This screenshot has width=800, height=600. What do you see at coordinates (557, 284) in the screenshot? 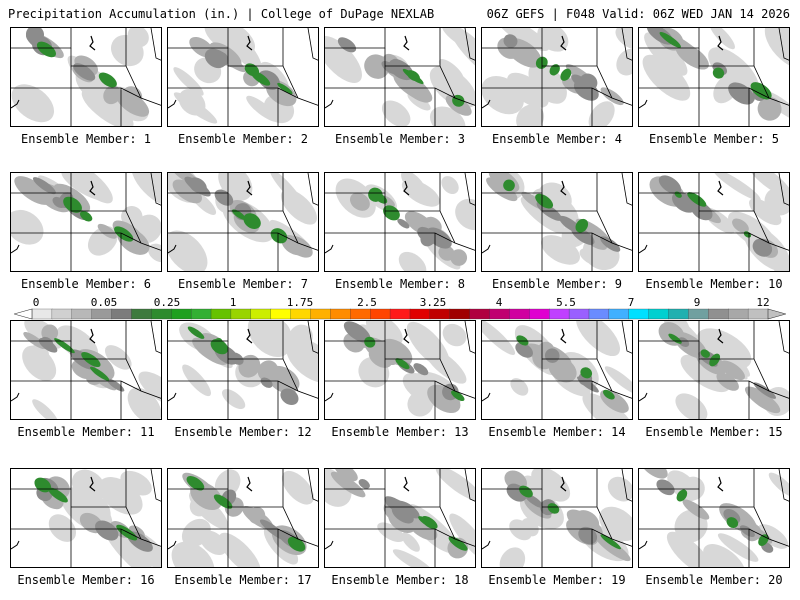
I see `ensemble-member-label: Ensemble Member: 9` at bounding box center [557, 284].